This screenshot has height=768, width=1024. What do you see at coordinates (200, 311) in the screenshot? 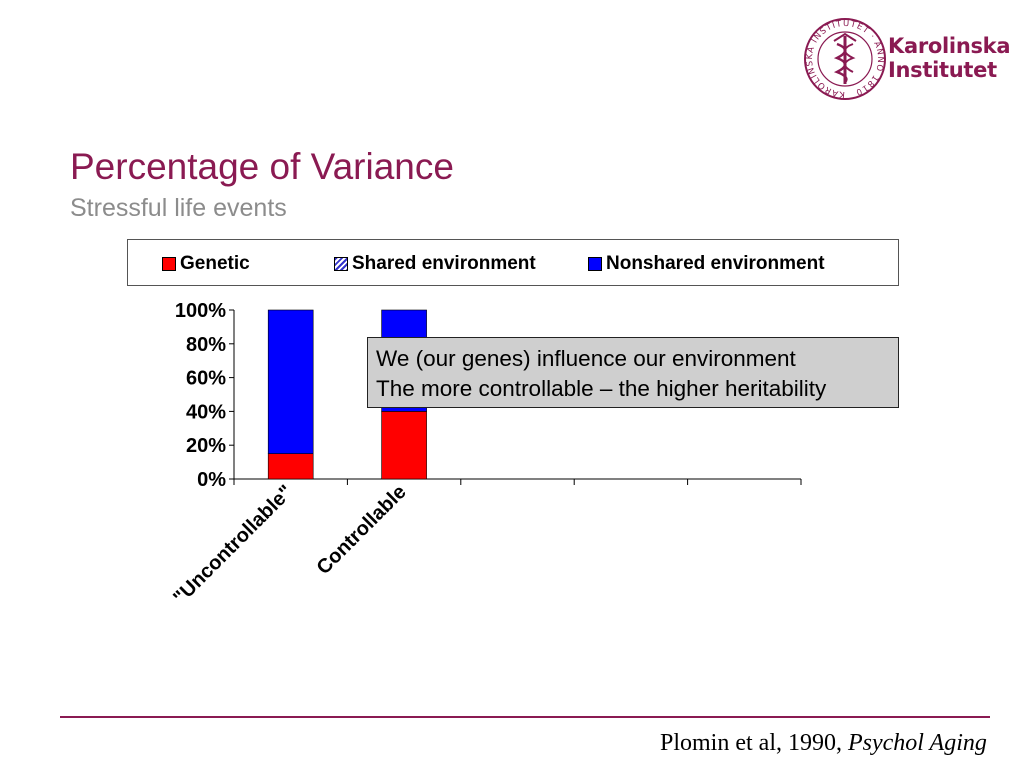
I see `y-tick-label: 100%` at bounding box center [200, 311].